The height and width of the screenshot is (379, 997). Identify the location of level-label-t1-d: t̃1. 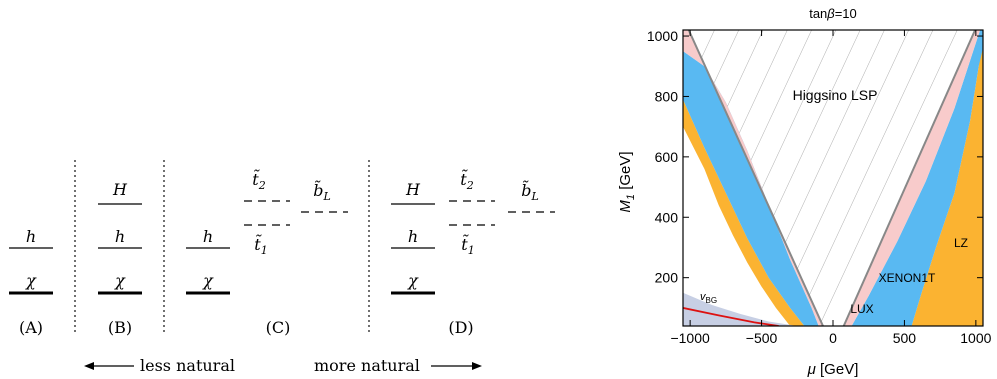
(467, 245).